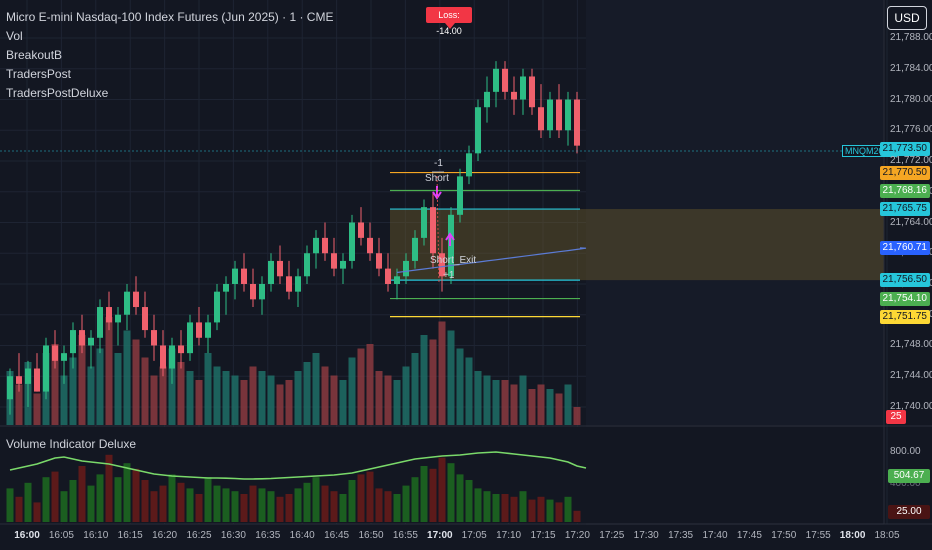 The width and height of the screenshot is (932, 550). What do you see at coordinates (911, 38) in the screenshot?
I see `price-tick-label: 21,788.00` at bounding box center [911, 38].